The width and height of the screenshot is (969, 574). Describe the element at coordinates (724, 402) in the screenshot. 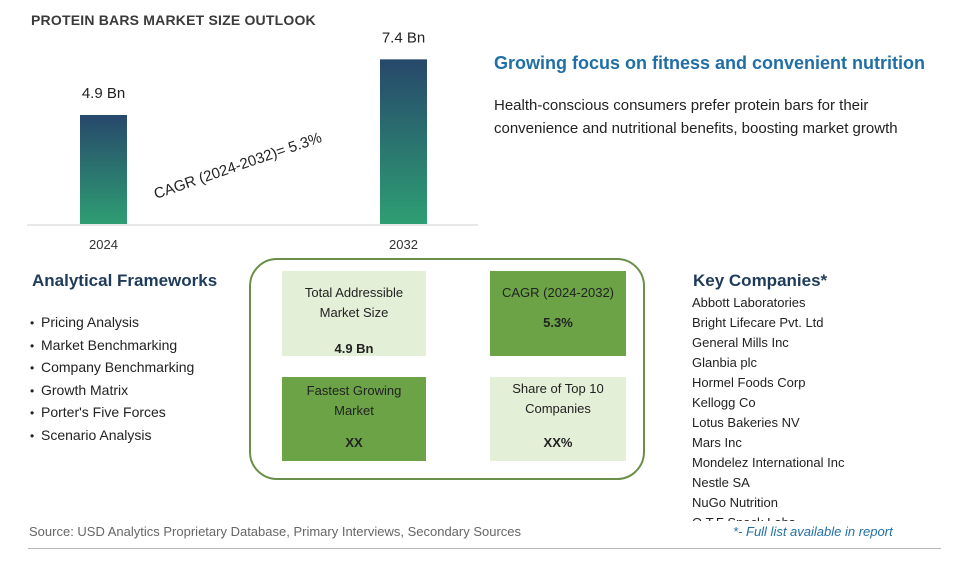

I see `list-item: Kellogg Co` at that location.